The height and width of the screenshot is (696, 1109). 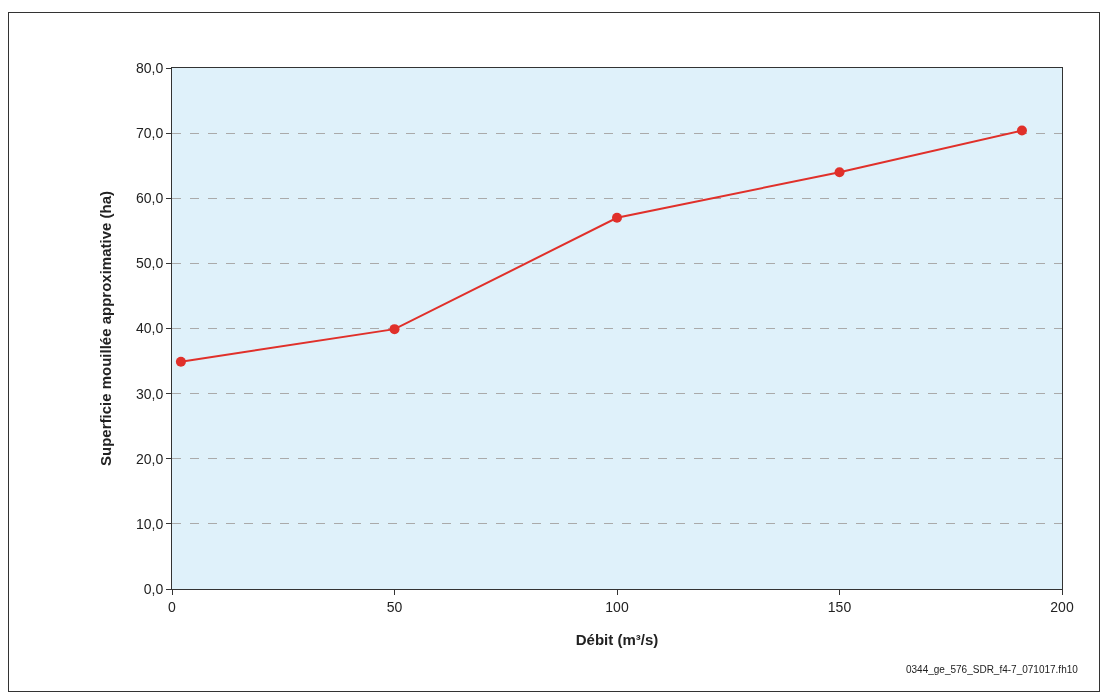 What do you see at coordinates (394, 606) in the screenshot?
I see `x-tick-label: 50` at bounding box center [394, 606].